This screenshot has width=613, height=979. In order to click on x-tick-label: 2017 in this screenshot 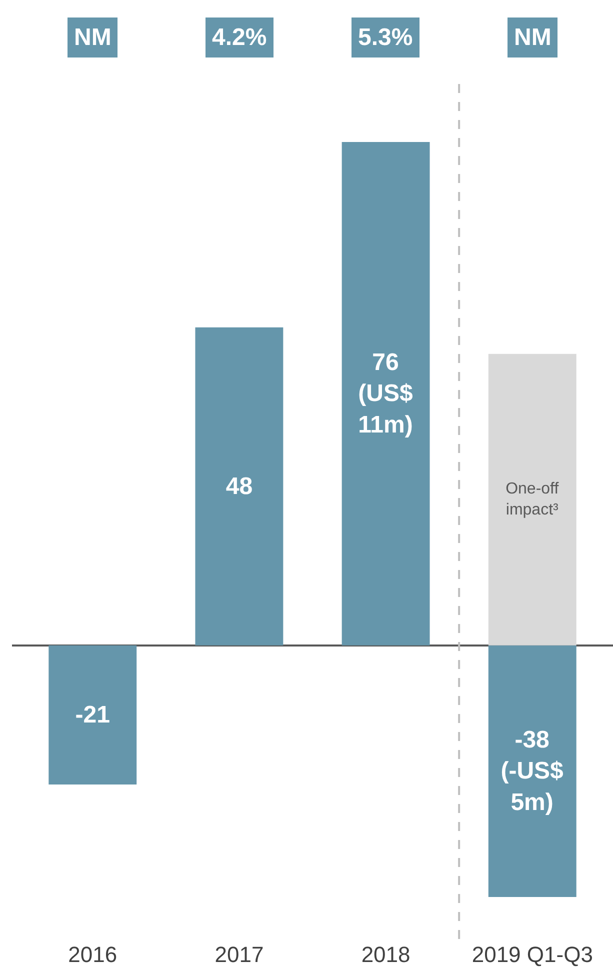, I will do `click(239, 954)`.